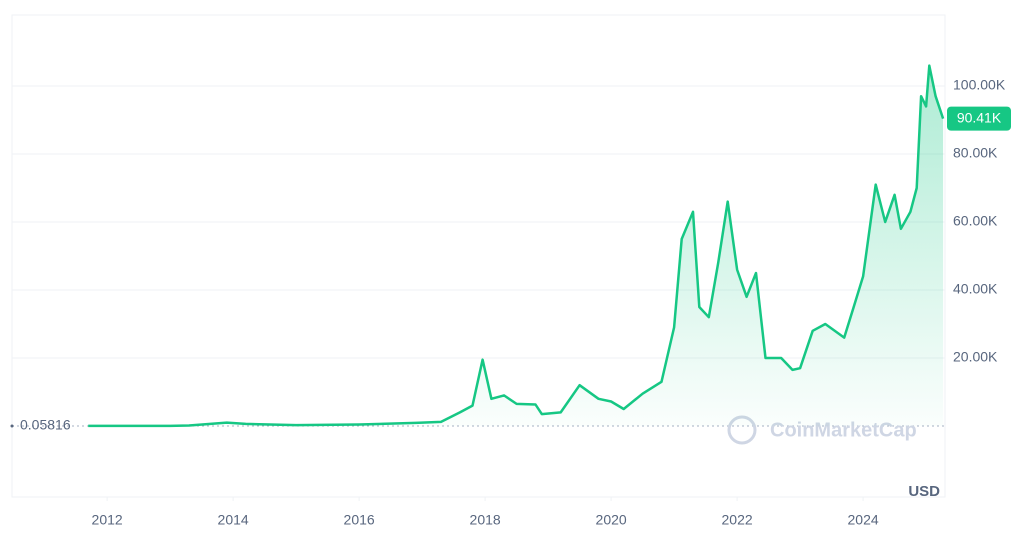 Image resolution: width=1024 pixels, height=544 pixels. I want to click on x-tick-label: 2012, so click(107, 520).